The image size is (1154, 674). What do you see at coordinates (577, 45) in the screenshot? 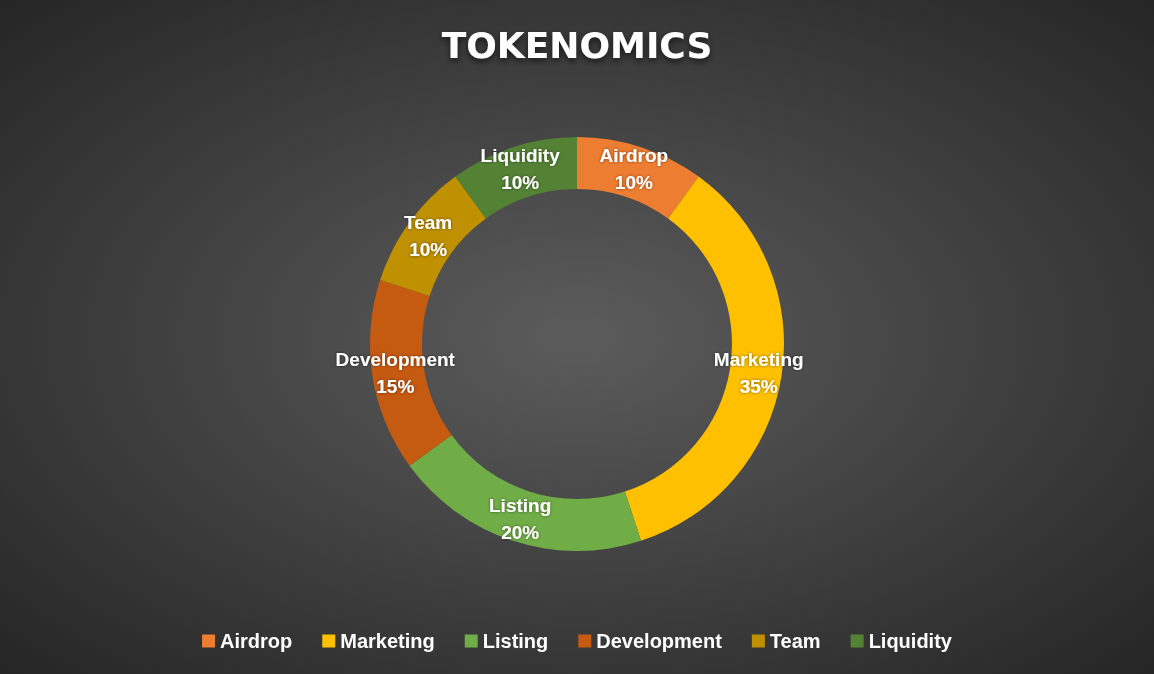
I see `chart-title: TOKENOMICS` at bounding box center [577, 45].